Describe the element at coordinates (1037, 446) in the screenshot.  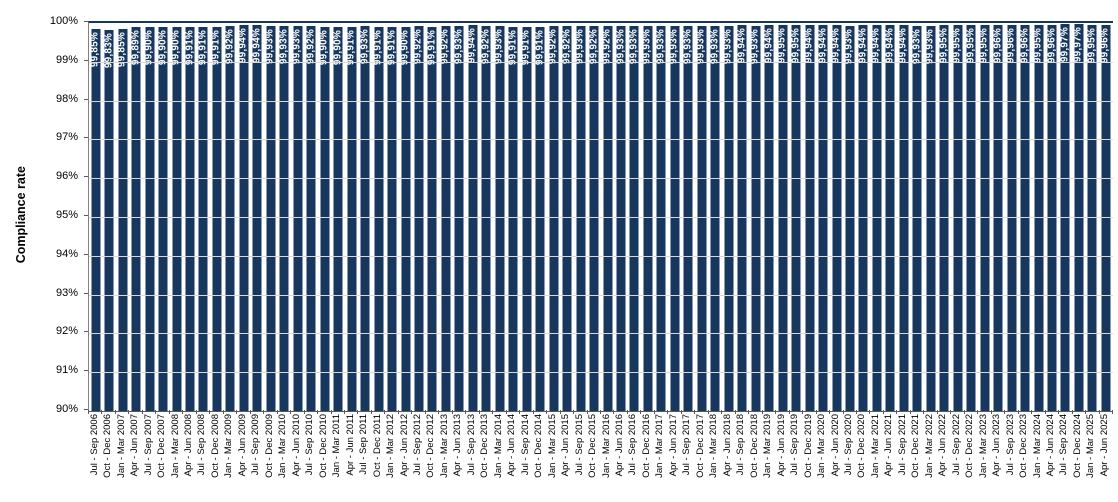
I see `x-axis-tick-label: Jan - Mar 2024` at that location.